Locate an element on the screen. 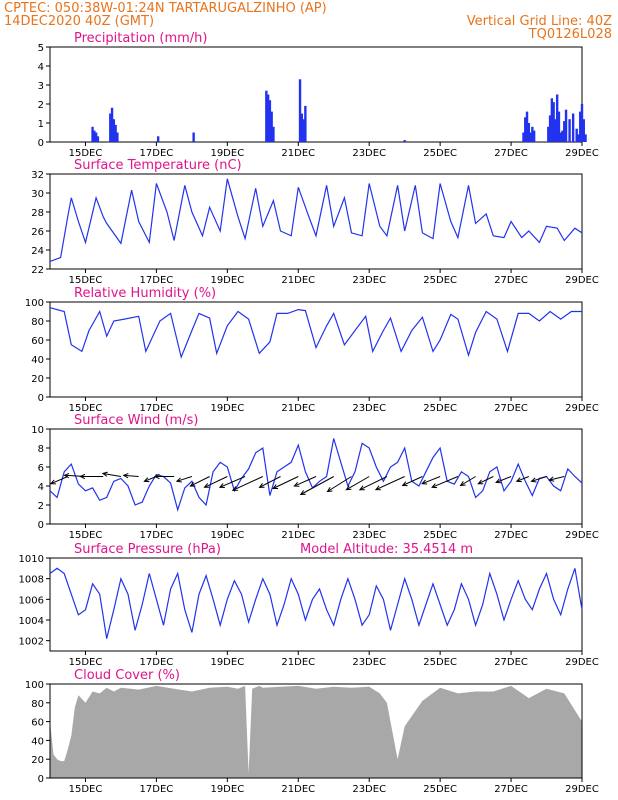  y-tick-label: 1002 is located at coordinates (31, 642).